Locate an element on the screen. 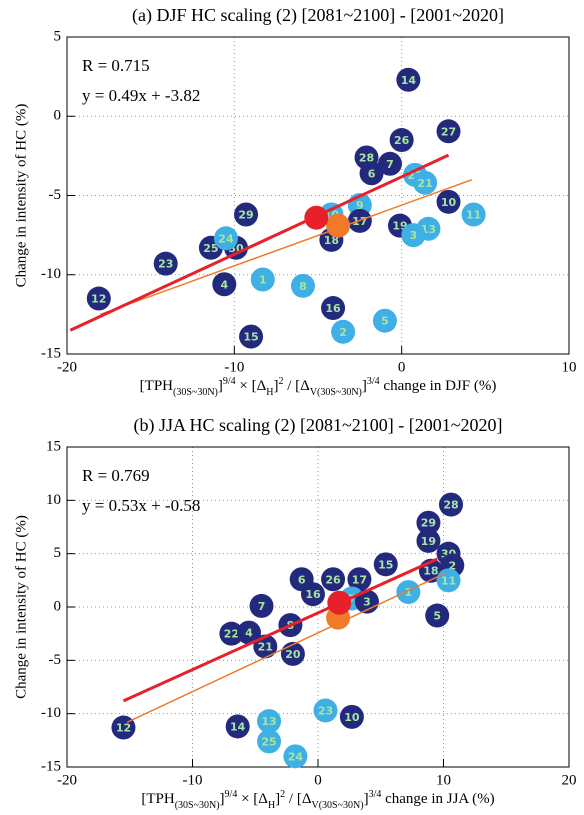 This screenshot has width=584, height=815. point-label: 14 is located at coordinates (409, 80).